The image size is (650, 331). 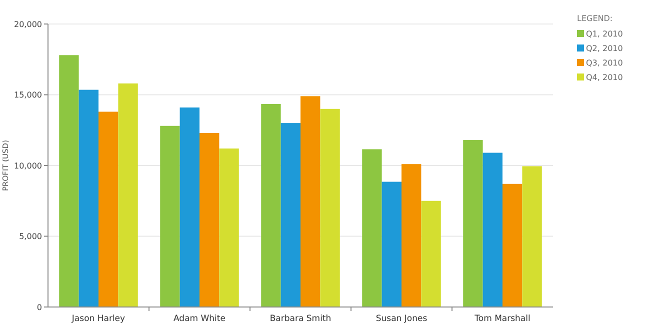 What do you see at coordinates (39, 307) in the screenshot?
I see `y-tick-label: 0` at bounding box center [39, 307].